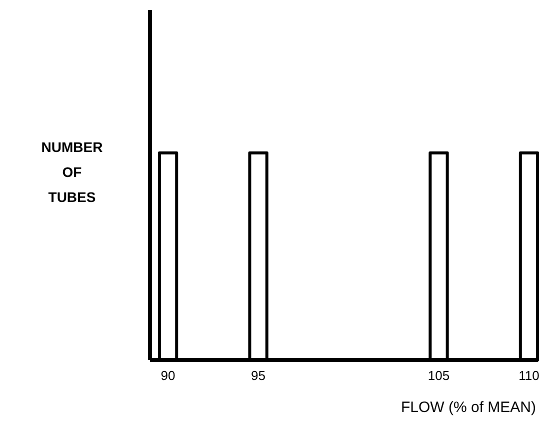 The height and width of the screenshot is (431, 544). What do you see at coordinates (439, 375) in the screenshot?
I see `x-tick-label: 105` at bounding box center [439, 375].